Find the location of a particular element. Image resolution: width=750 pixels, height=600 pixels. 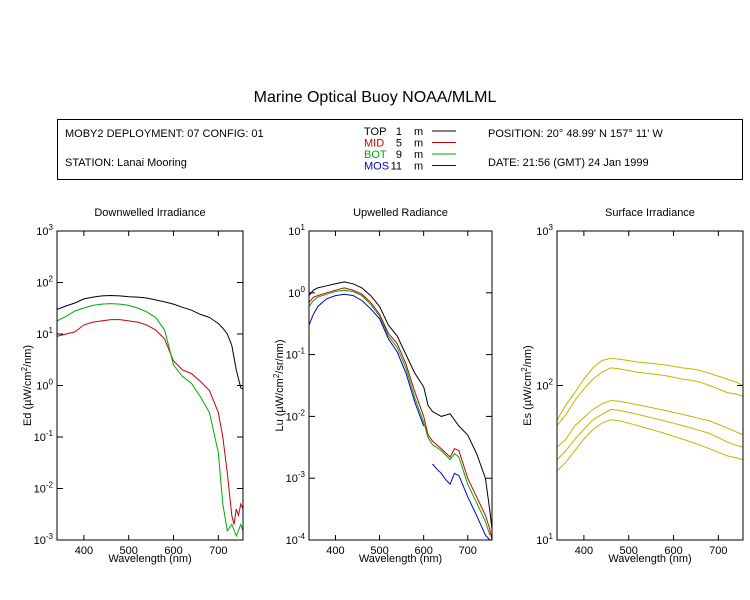

y-axis-label: Ed (µW/cm2/nm) is located at coordinates (27, 385).